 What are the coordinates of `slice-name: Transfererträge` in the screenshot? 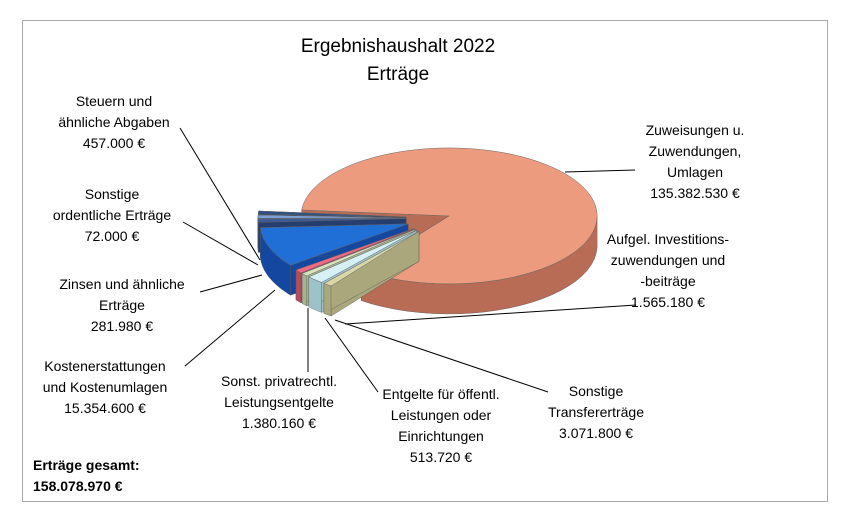 It's located at (596, 412).